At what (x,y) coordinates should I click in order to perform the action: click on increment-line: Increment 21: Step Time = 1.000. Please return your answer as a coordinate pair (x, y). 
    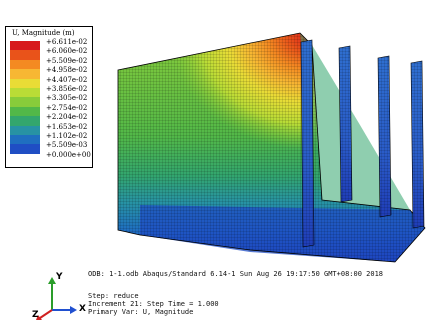
    Looking at the image, I should click on (153, 304).